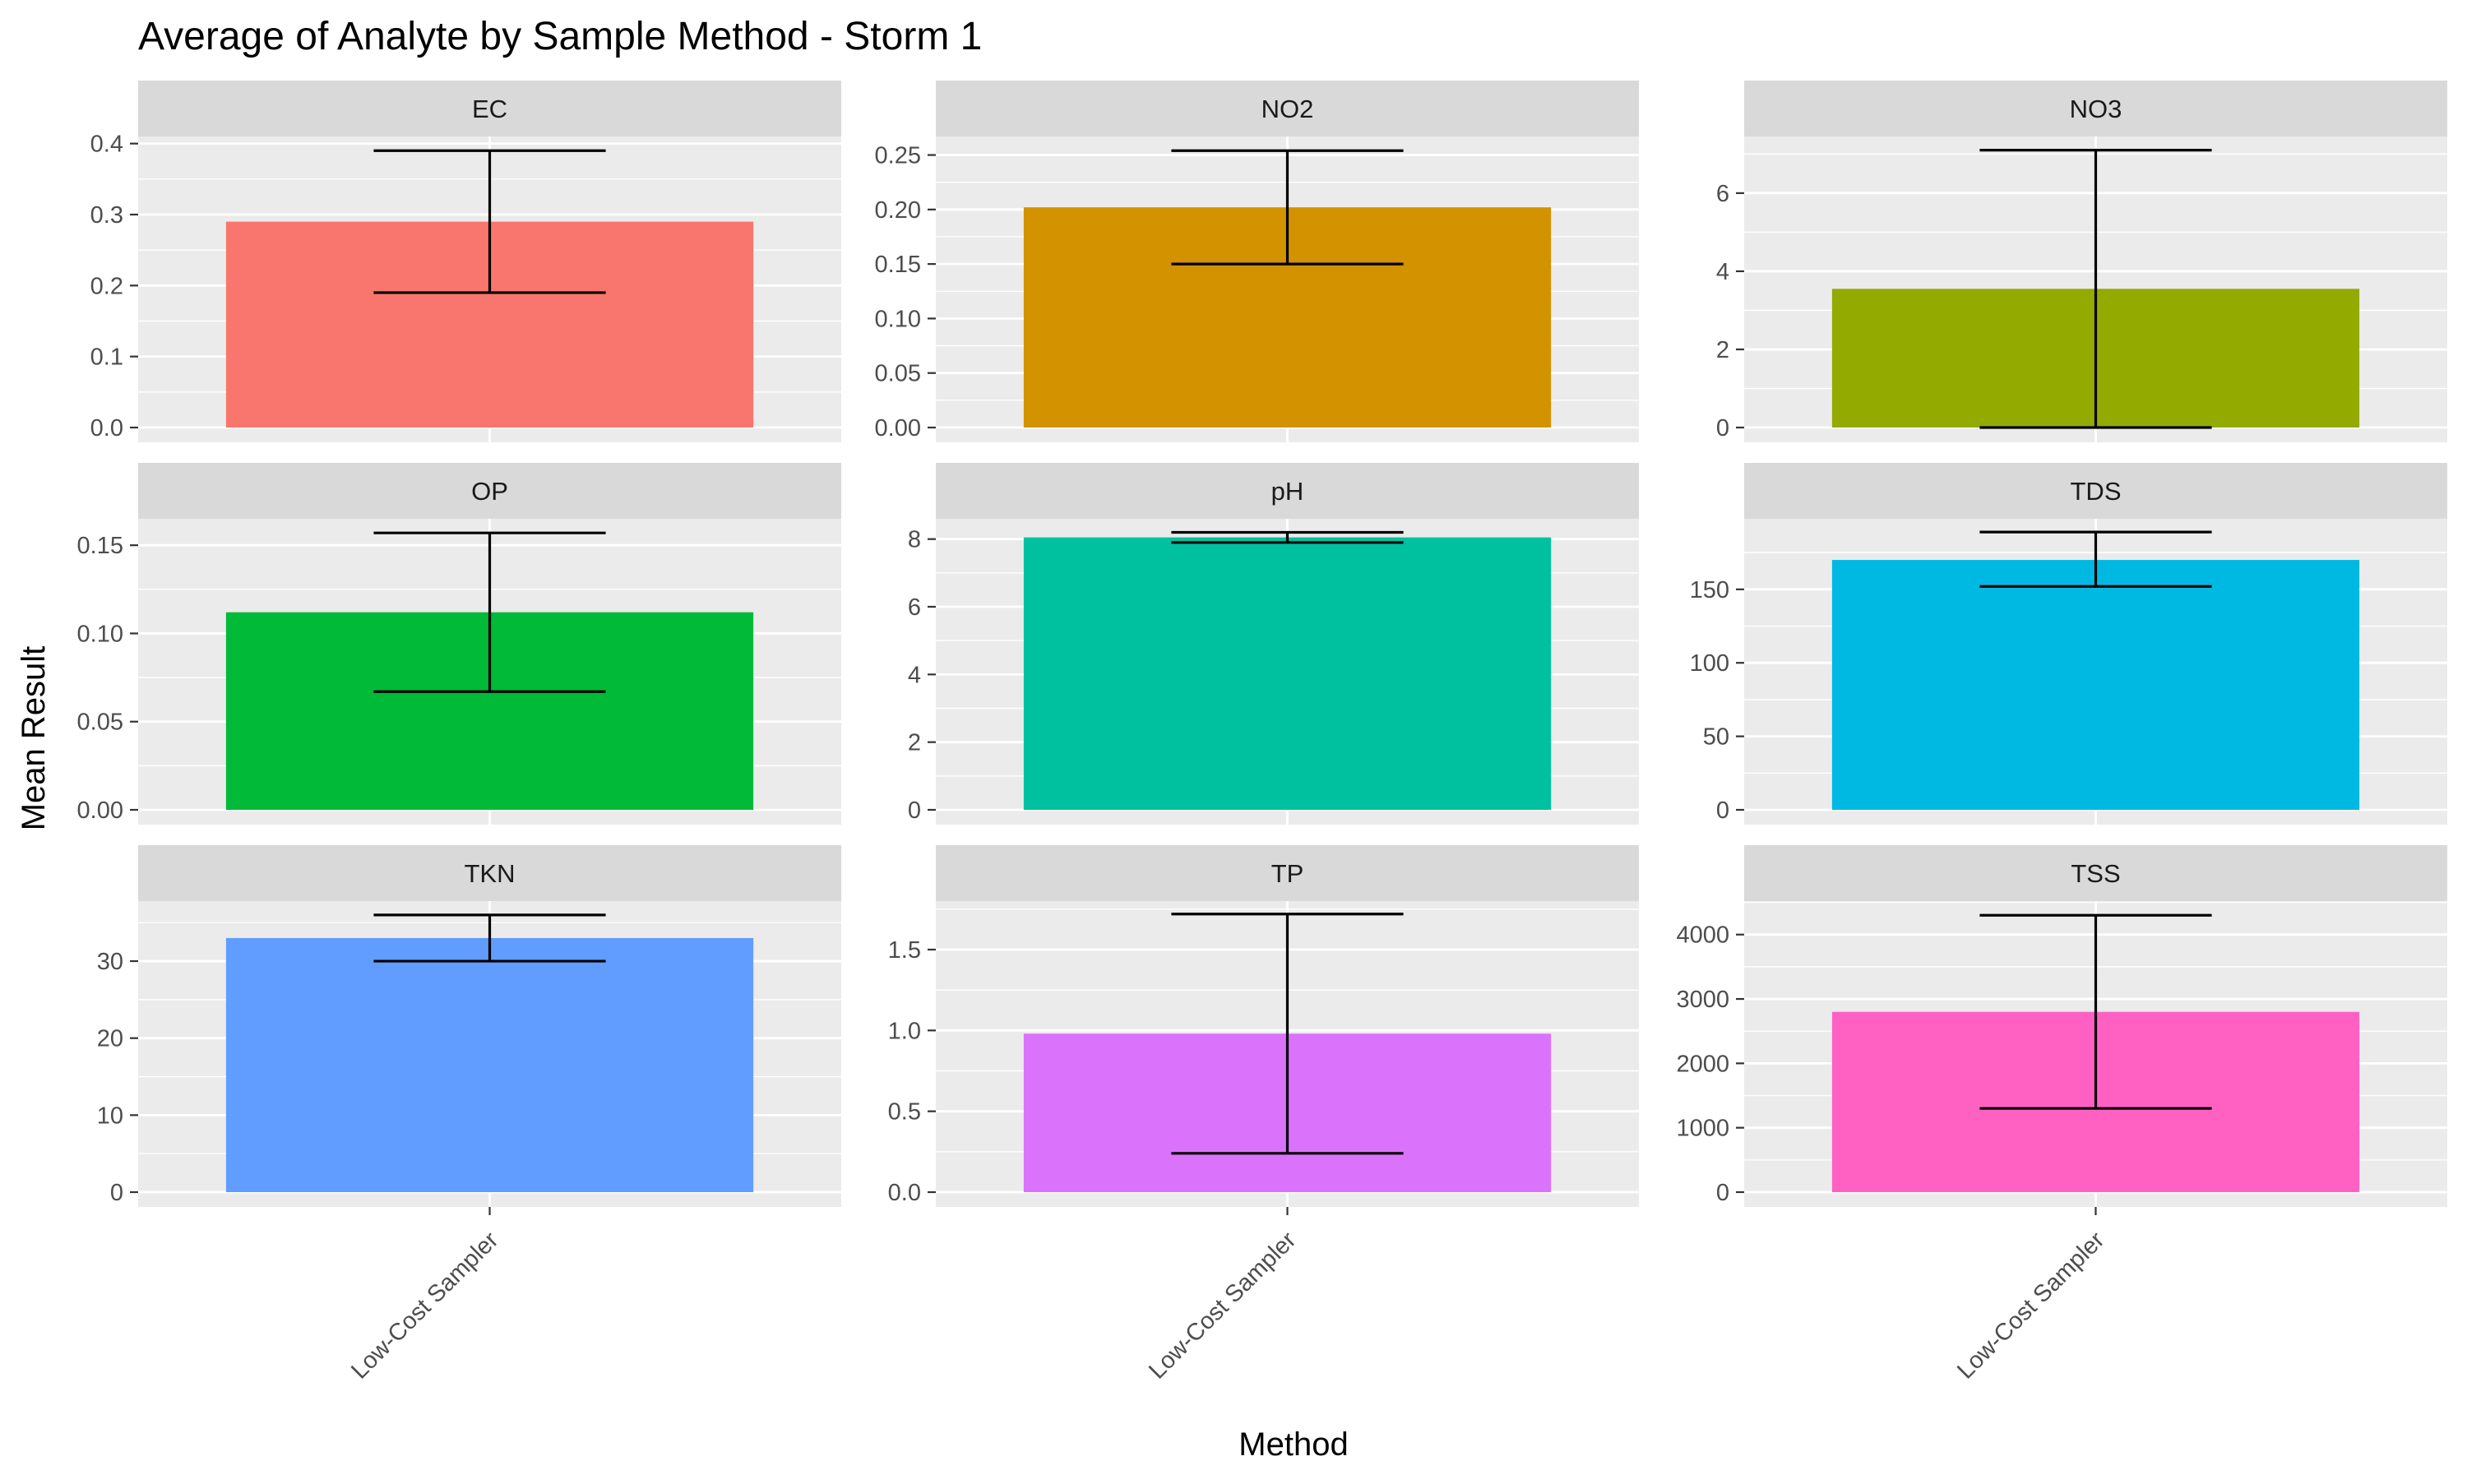  Describe the element at coordinates (1293, 1444) in the screenshot. I see `x-axis-label: Method` at that location.